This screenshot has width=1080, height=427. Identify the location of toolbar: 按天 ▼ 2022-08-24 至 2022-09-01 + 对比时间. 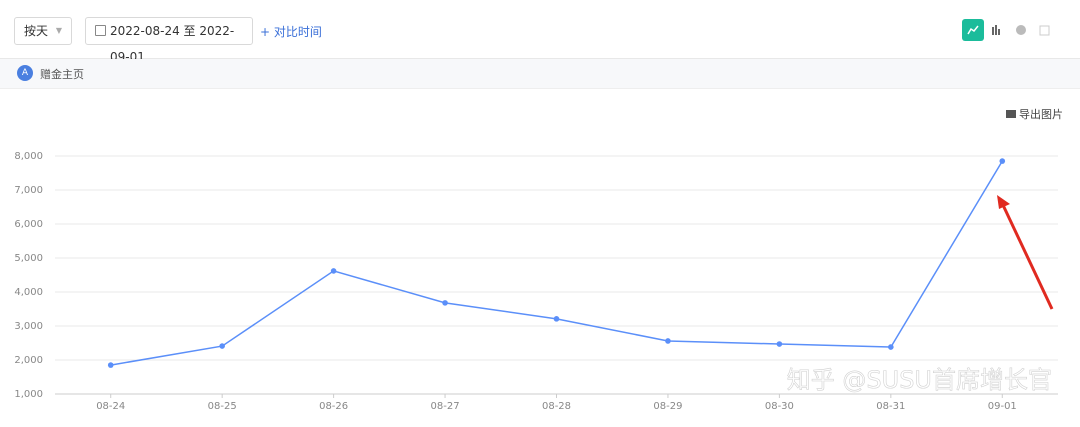
(540, 32).